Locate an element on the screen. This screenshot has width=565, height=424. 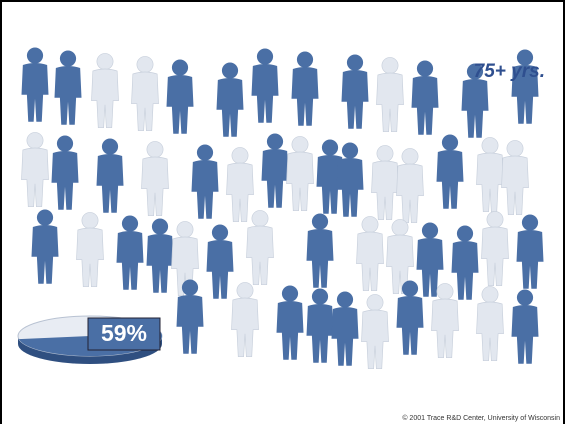
pie-label-box is located at coordinates (124, 334).